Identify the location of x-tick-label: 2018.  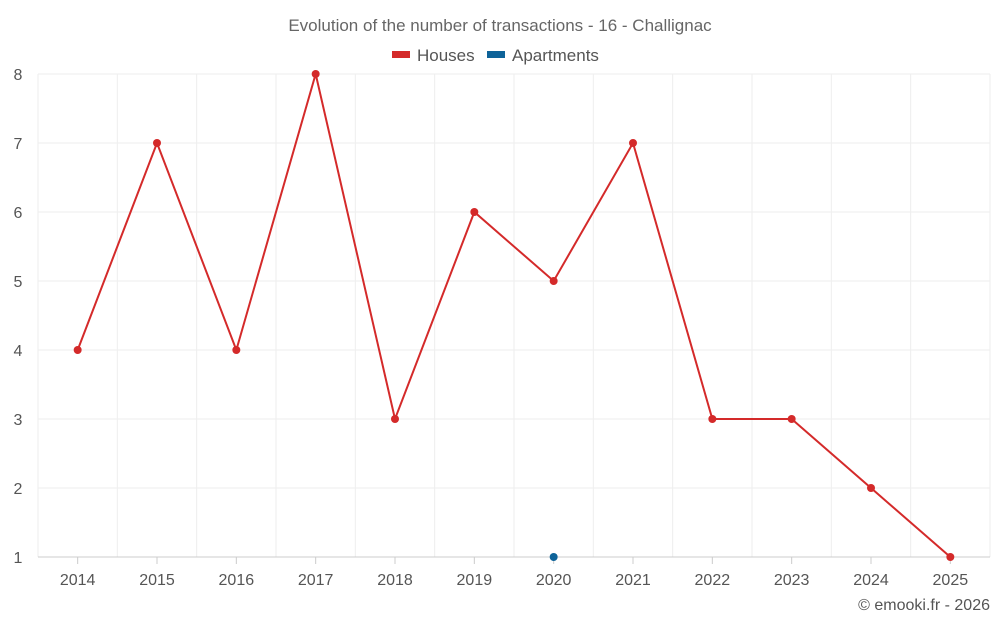
(395, 580).